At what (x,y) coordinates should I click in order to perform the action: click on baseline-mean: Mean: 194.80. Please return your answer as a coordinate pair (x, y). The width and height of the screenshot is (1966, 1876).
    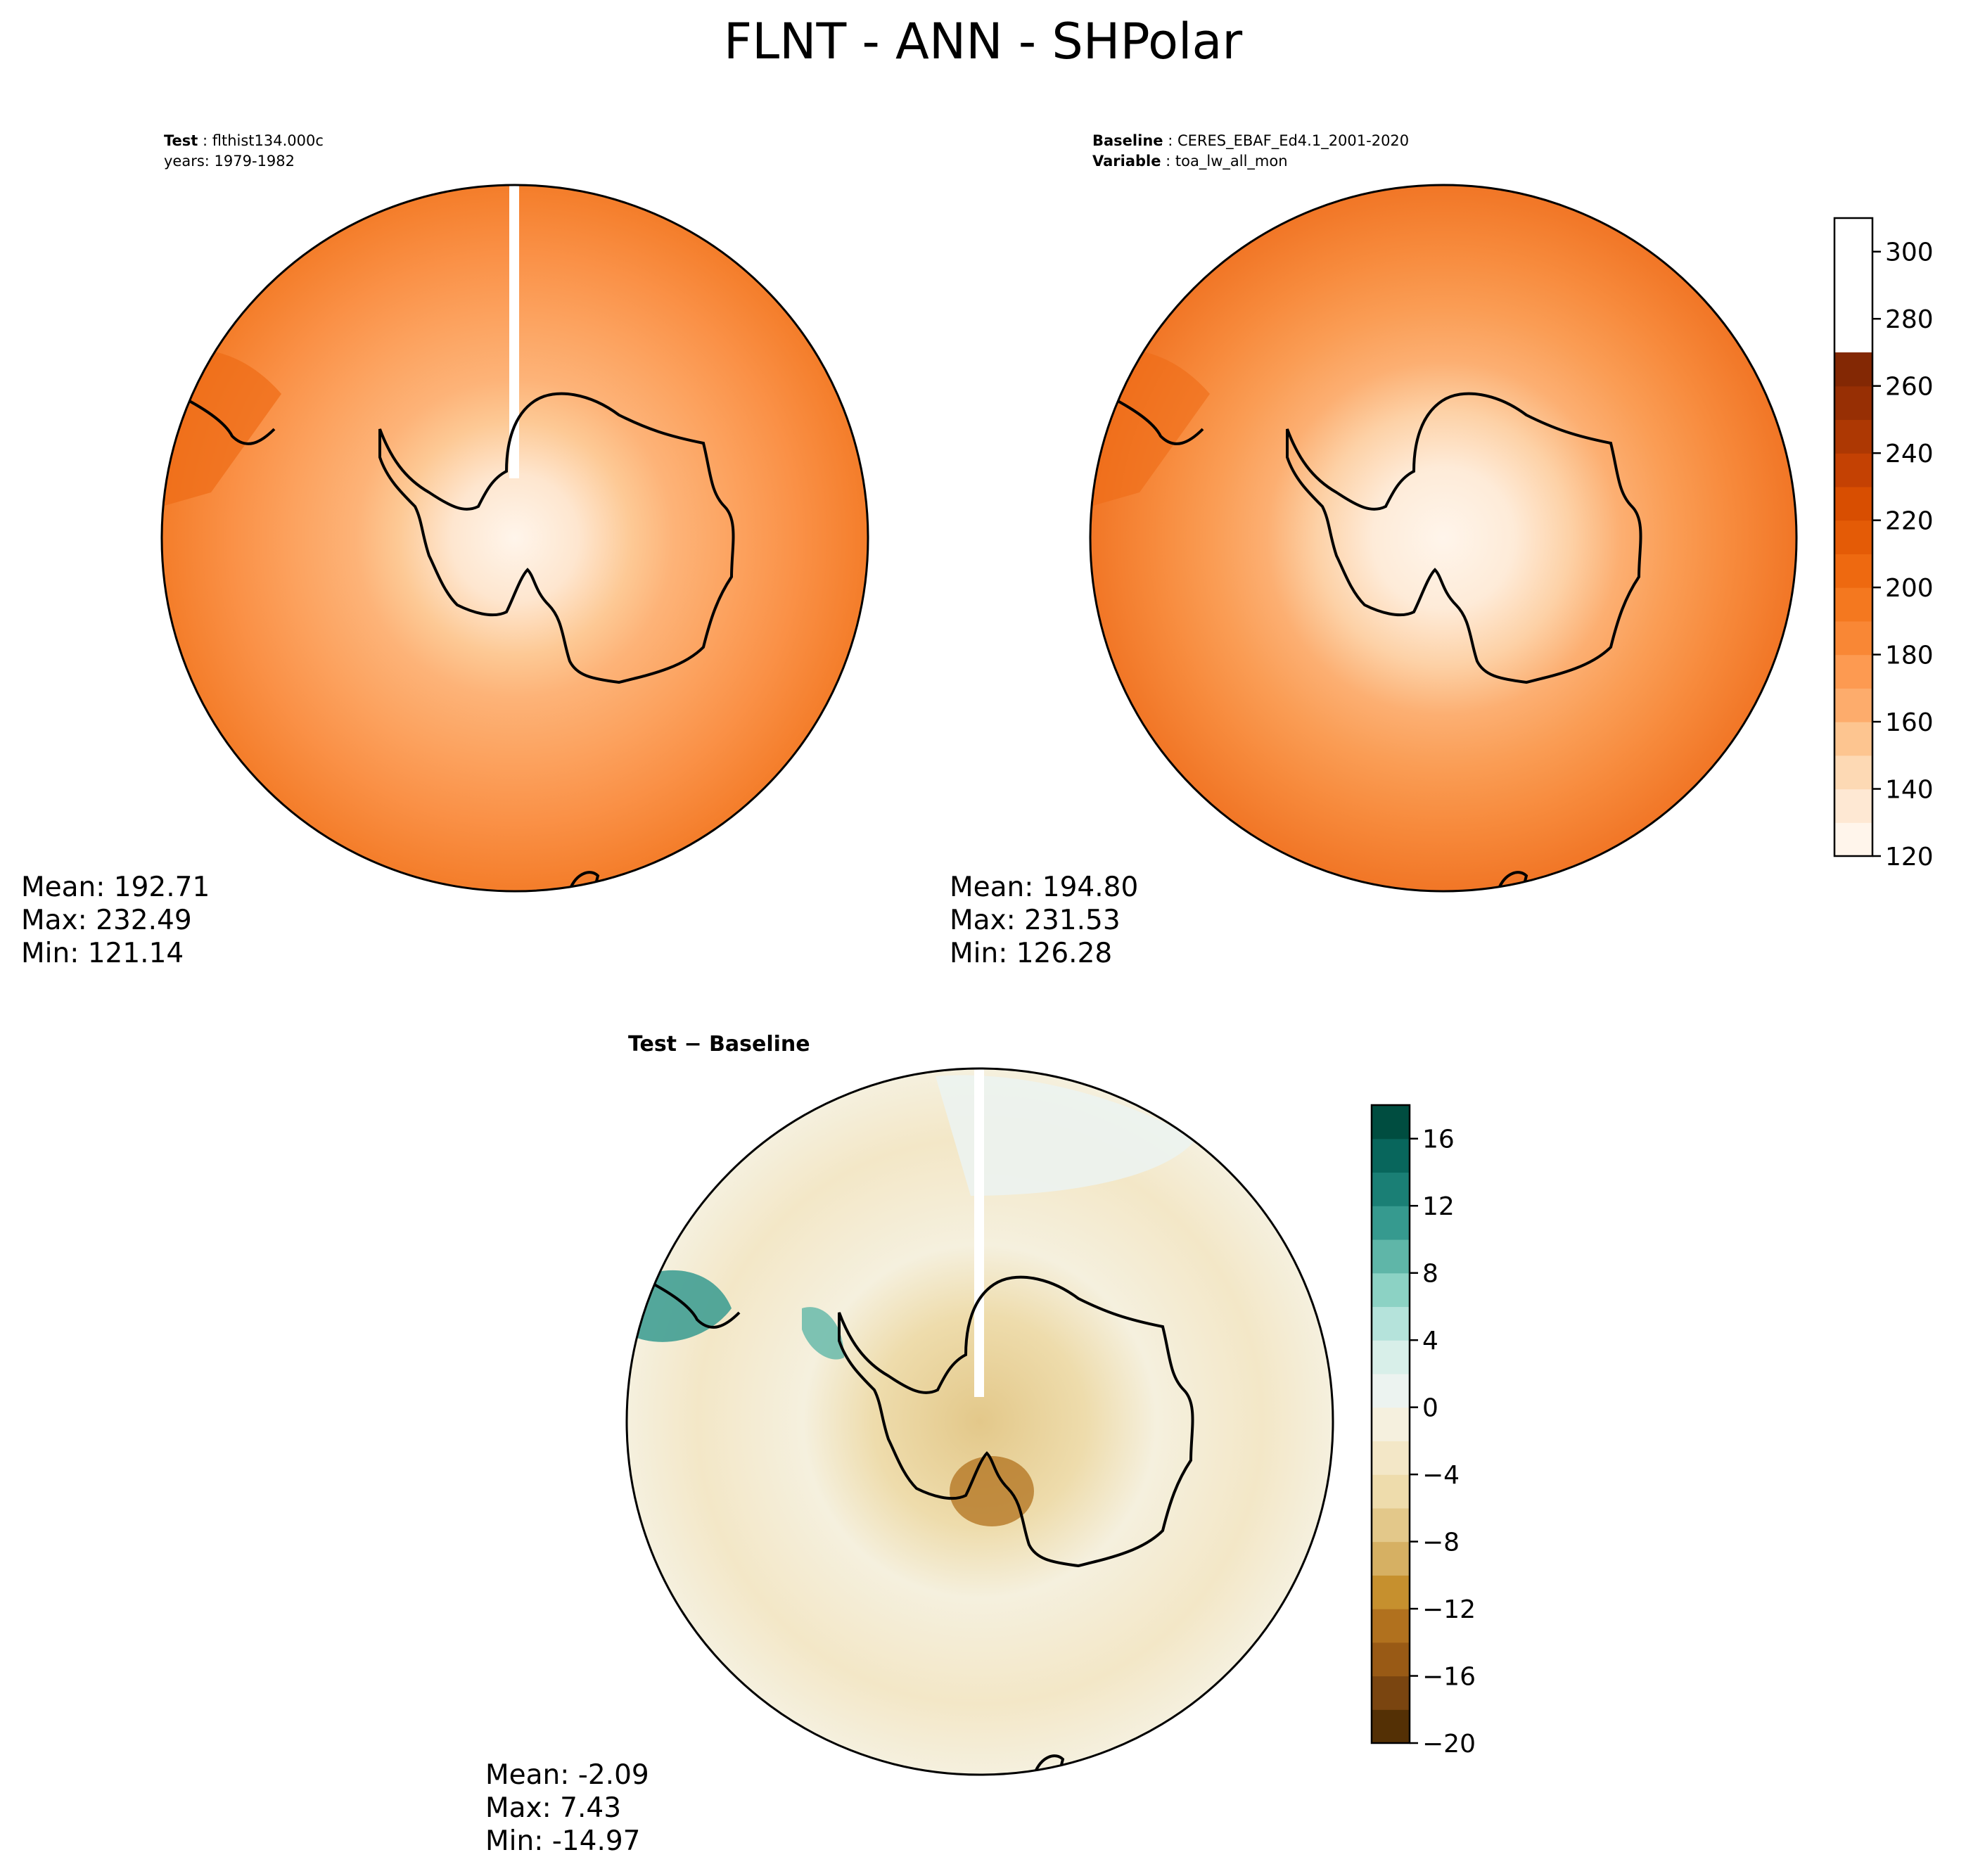
    Looking at the image, I should click on (1044, 888).